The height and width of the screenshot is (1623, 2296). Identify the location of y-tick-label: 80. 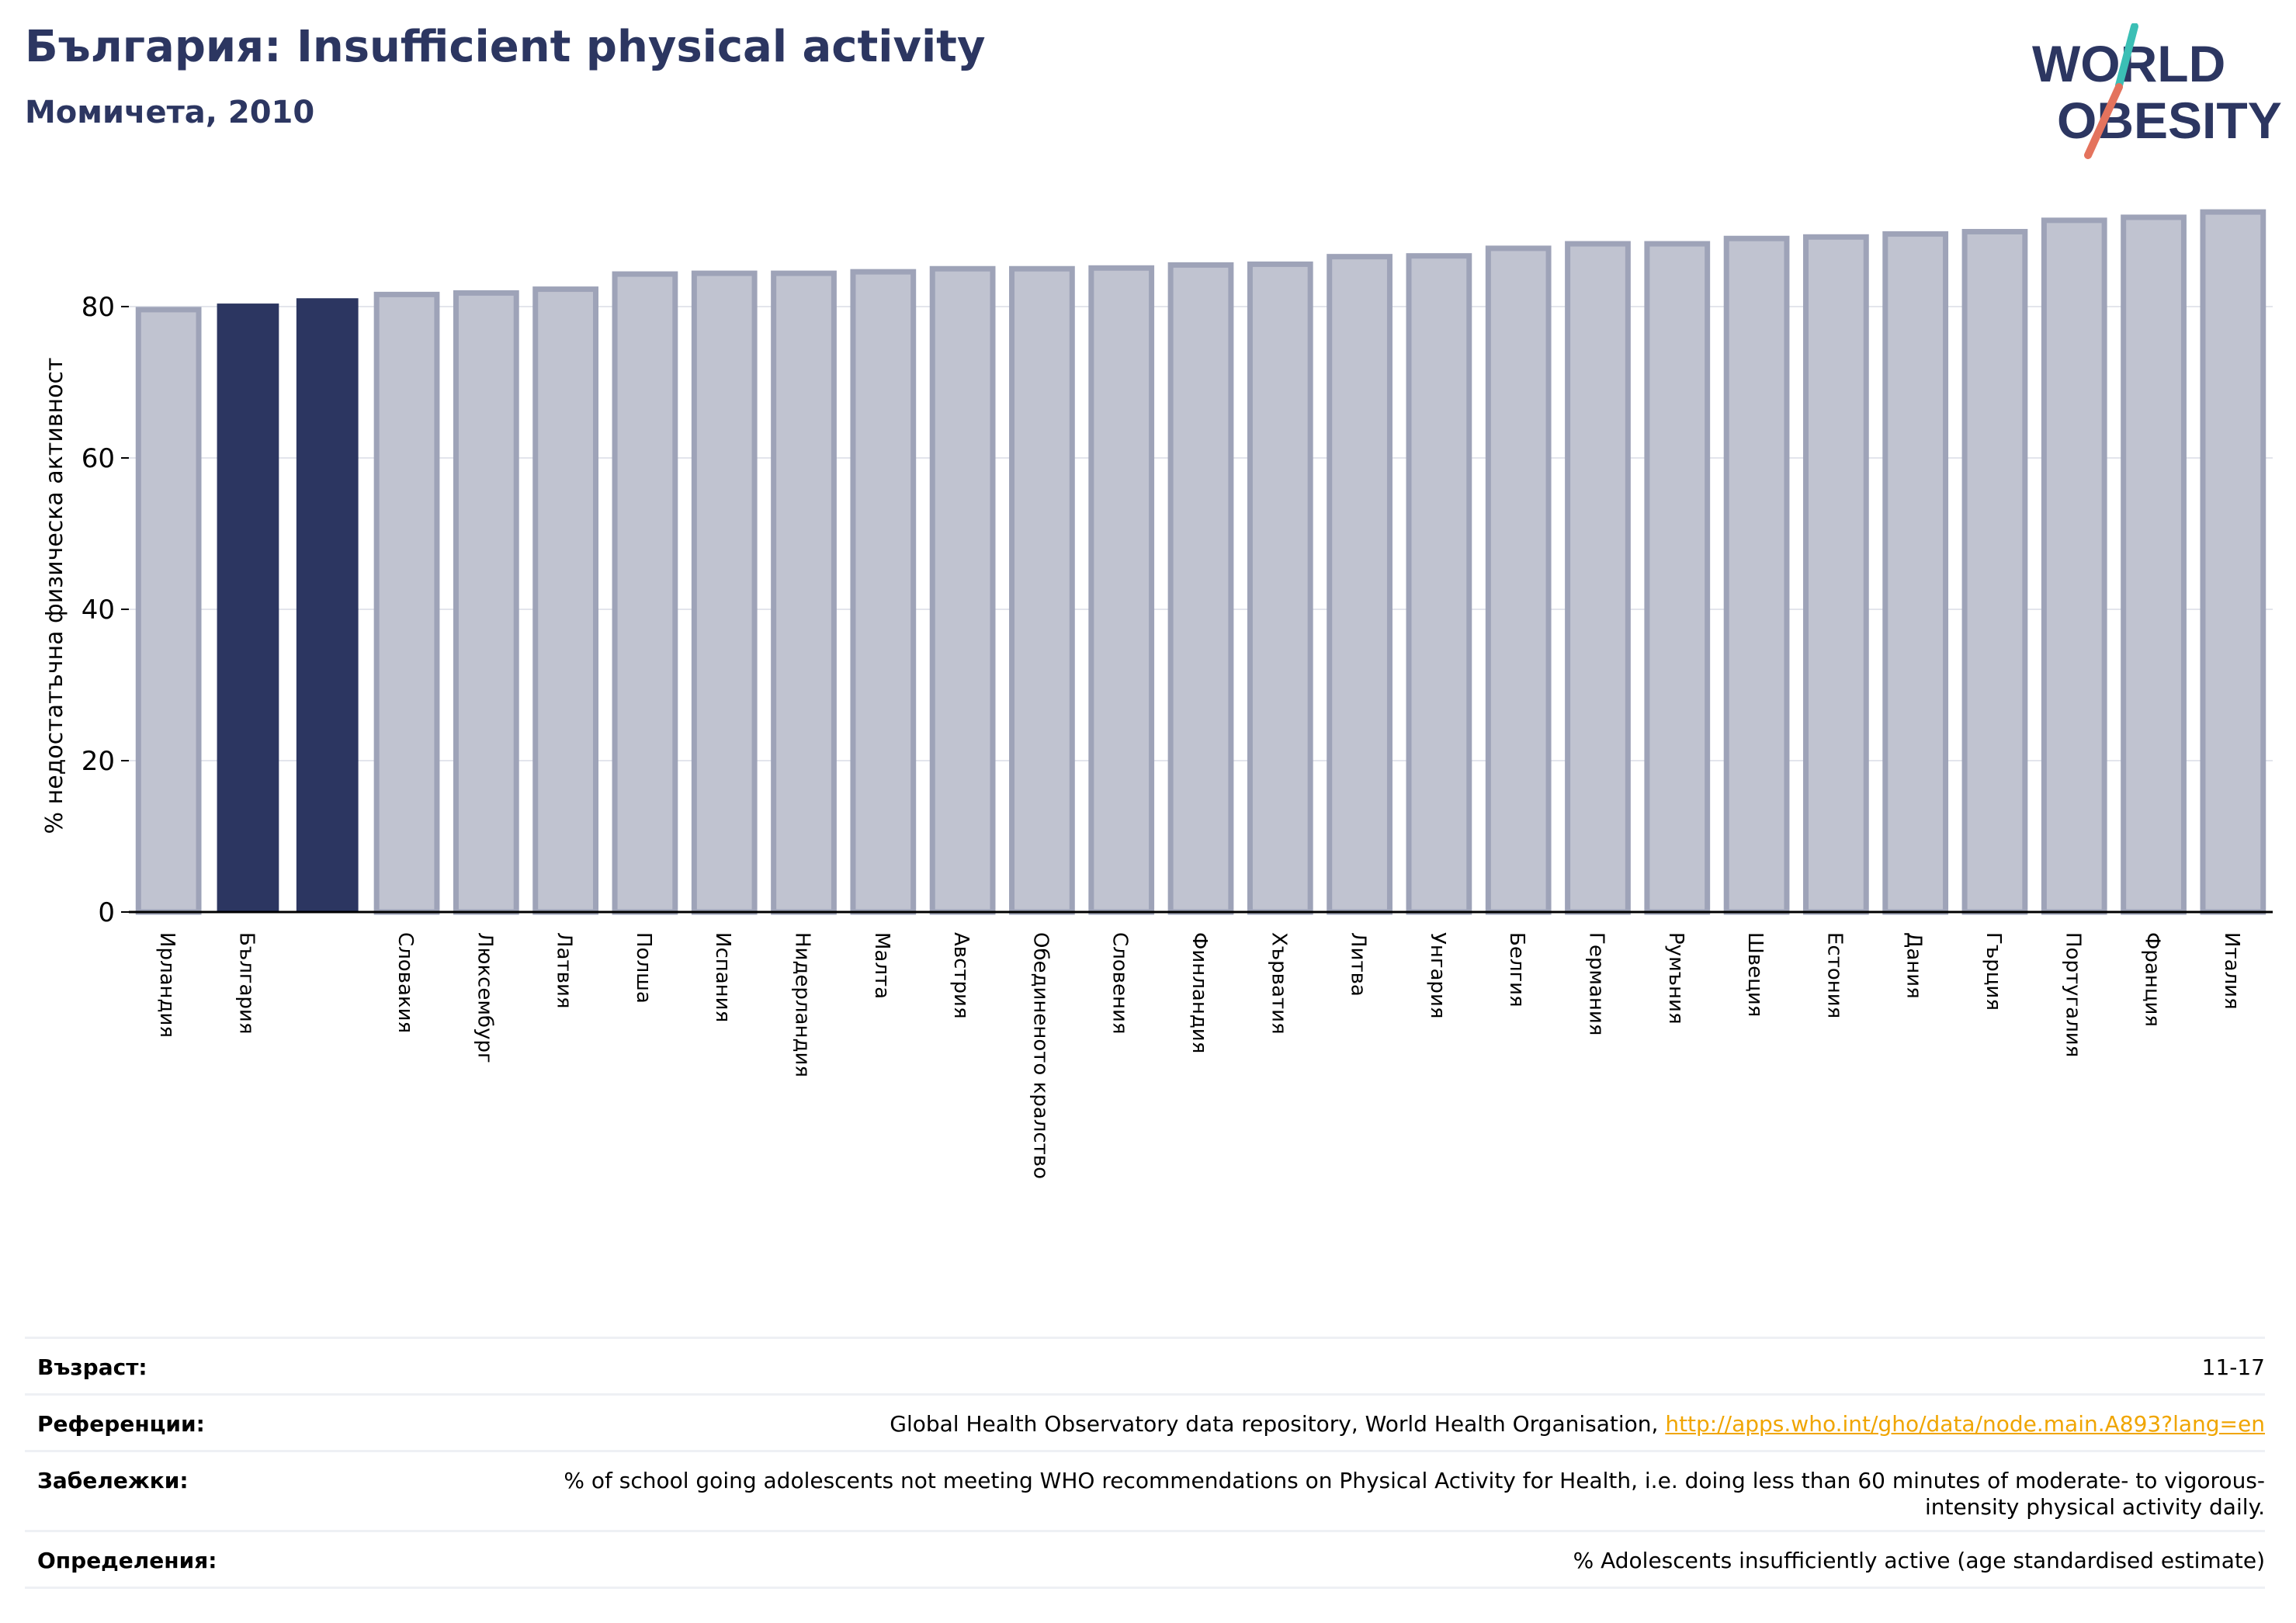
(98, 307).